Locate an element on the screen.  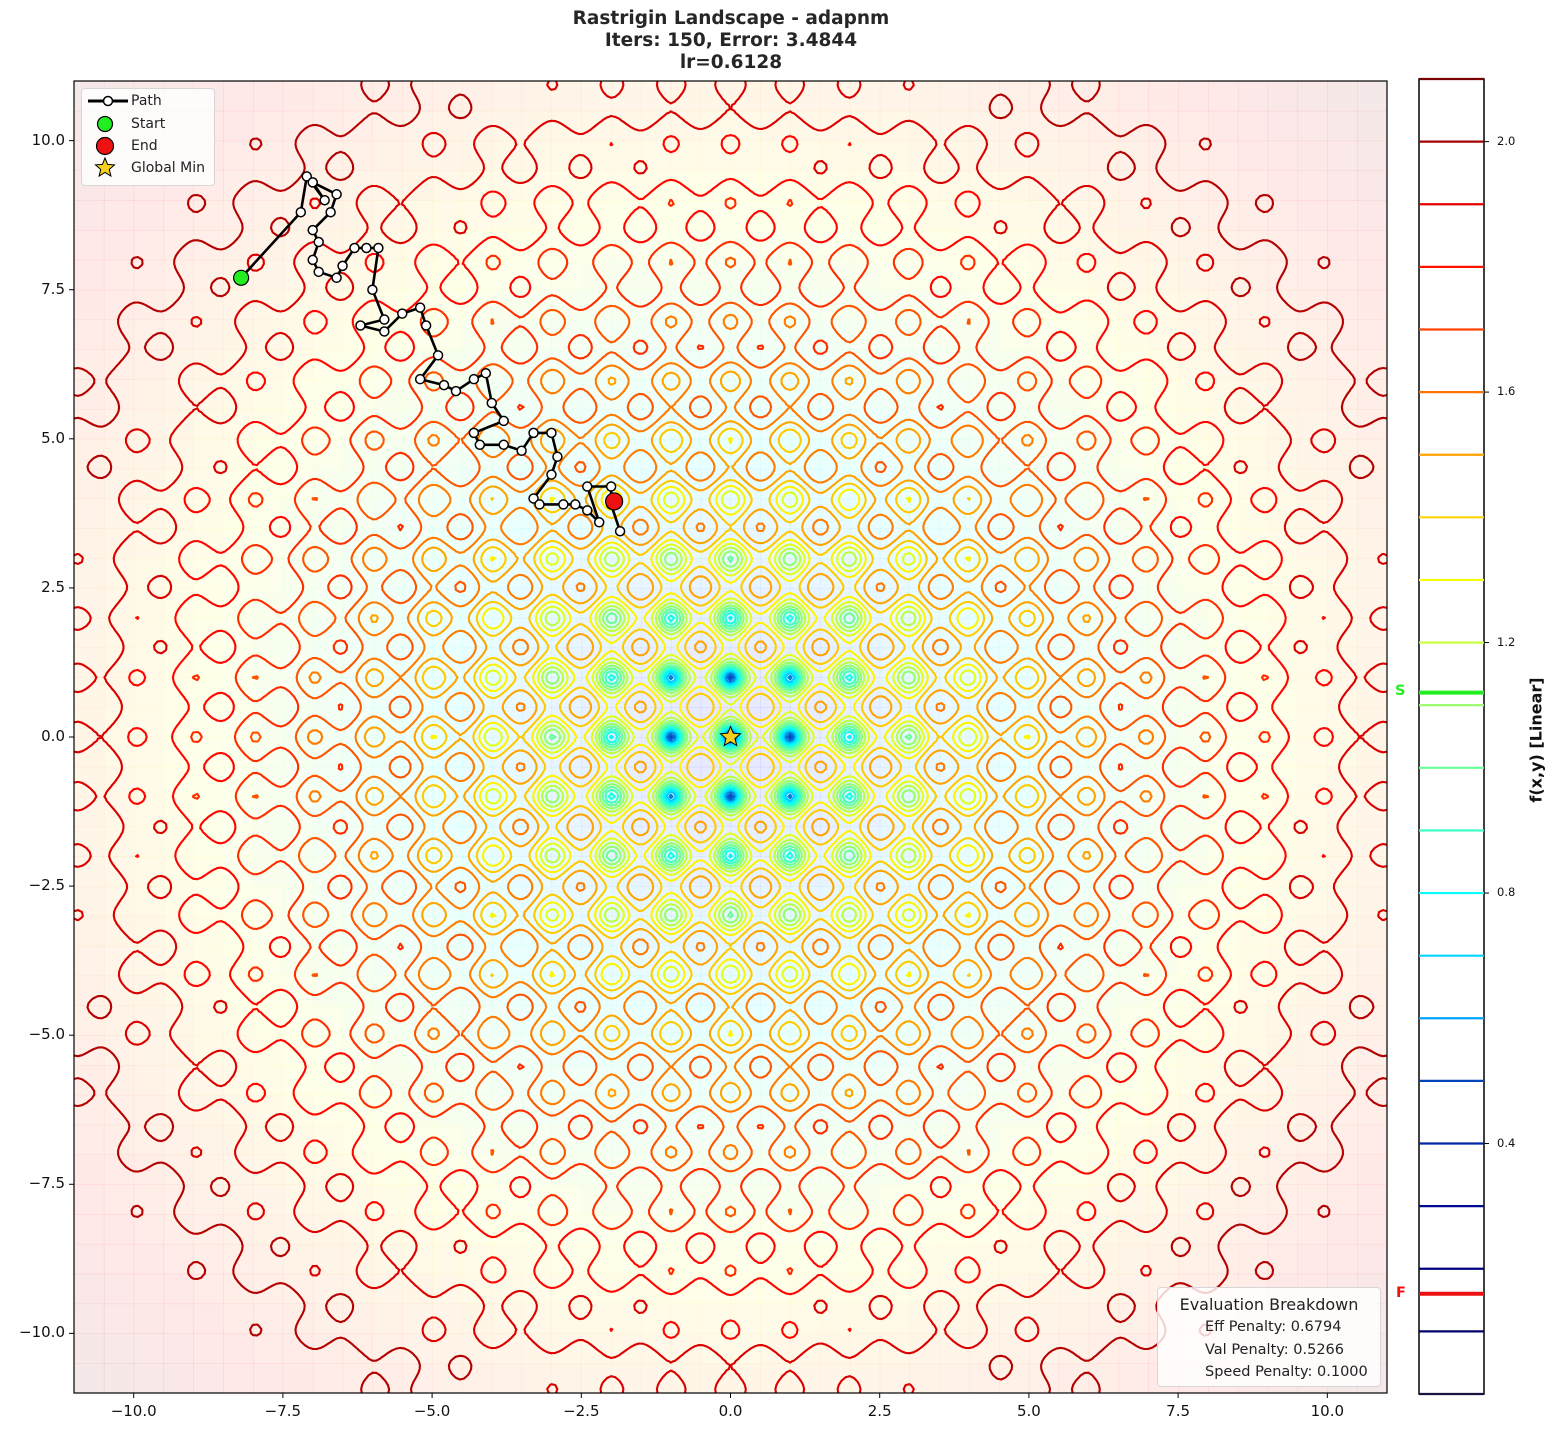
x-tick-label: 2.5 is located at coordinates (879, 1411).